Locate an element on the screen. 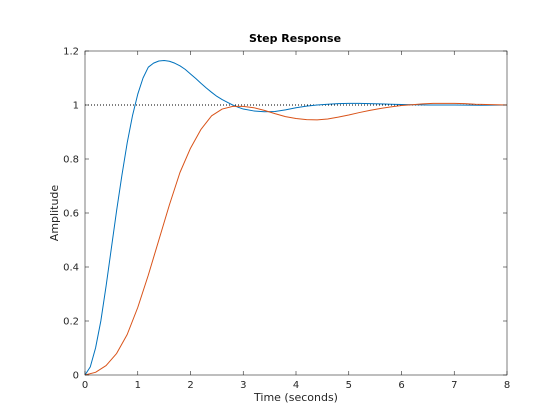  chart-title: Step Response is located at coordinates (295, 38).